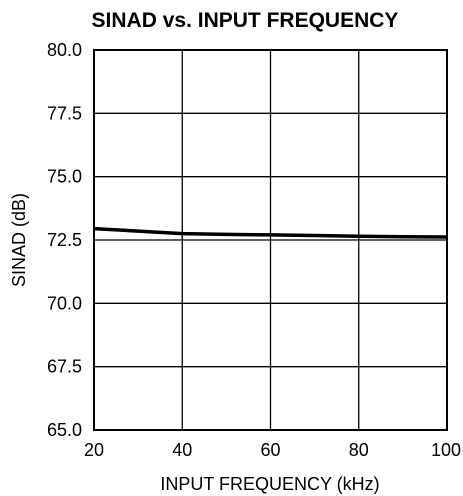 This screenshot has height=496, width=463. Describe the element at coordinates (269, 484) in the screenshot. I see `x-axis-label: INPUT FREQUENCY (kHz)` at that location.